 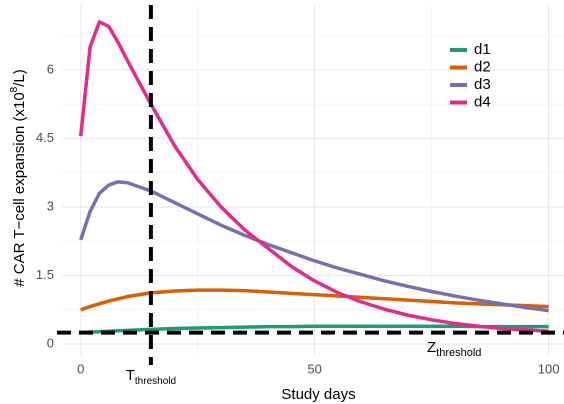 I want to click on threshold-x-label: Tthreshold, so click(x=151, y=377).